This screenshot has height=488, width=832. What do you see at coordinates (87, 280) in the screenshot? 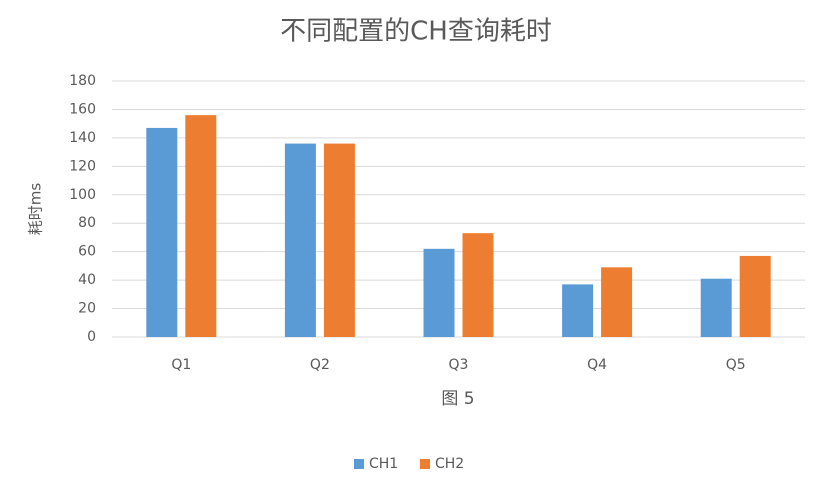
I see `y-tick-label: 40` at bounding box center [87, 280].